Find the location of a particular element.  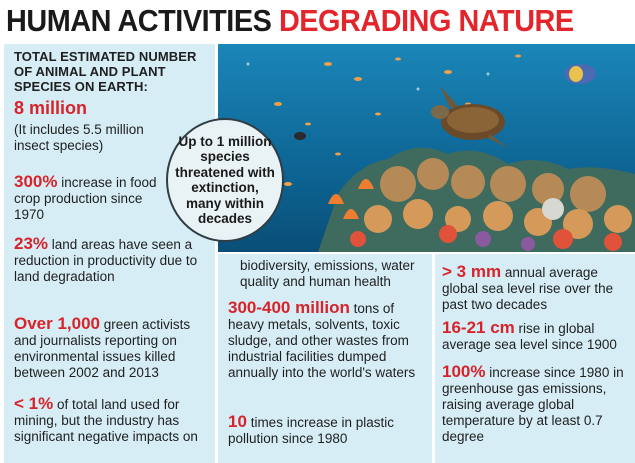

sea-total-value: 16-21 cm is located at coordinates (478, 327).